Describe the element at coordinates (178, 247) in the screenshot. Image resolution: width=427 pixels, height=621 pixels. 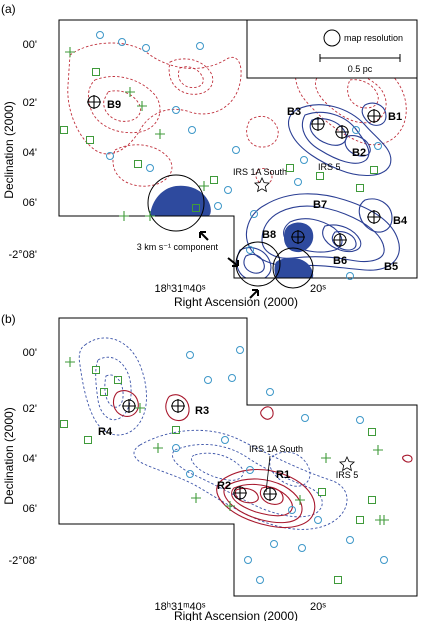
I see `panel-a-component-label: 3 km s⁻¹ component` at that location.